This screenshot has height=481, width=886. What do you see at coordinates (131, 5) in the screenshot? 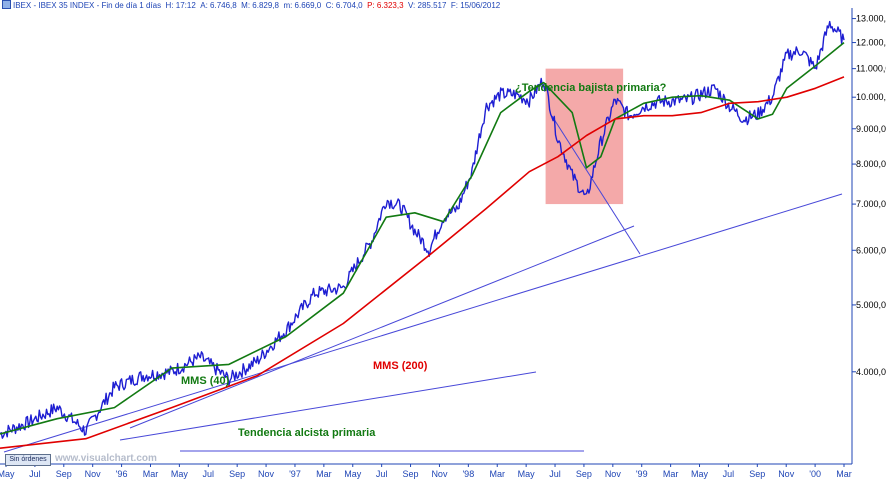
I see `header-period: Fin de día 1 días` at bounding box center [131, 5].